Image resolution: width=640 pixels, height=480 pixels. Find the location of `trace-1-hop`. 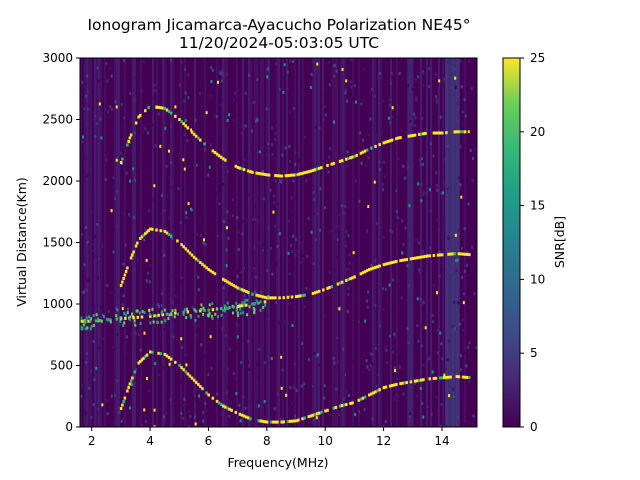

trace-1-hop is located at coordinates (295, 387).